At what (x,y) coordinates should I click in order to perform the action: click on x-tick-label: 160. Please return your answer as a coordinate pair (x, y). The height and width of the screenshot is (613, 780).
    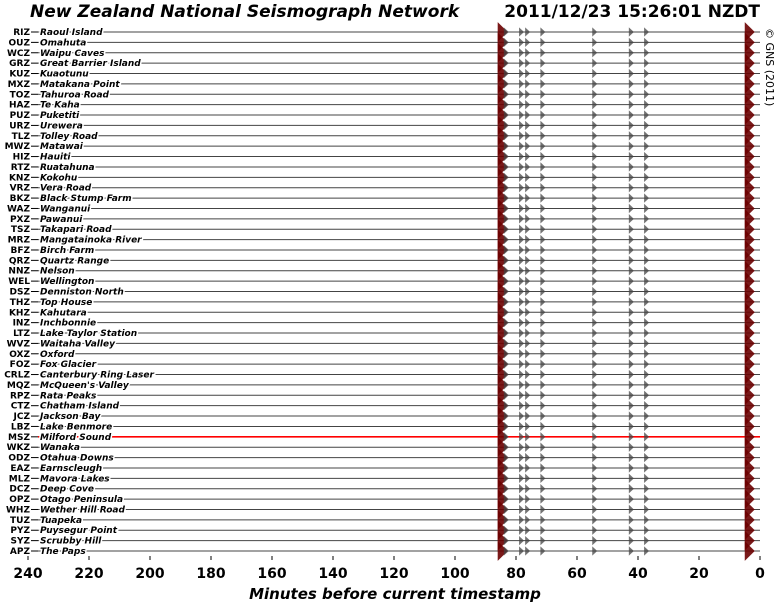
    Looking at the image, I should click on (271, 574).